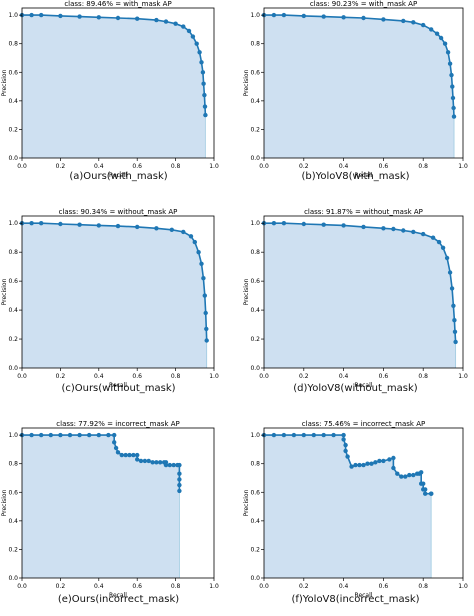 This screenshot has width=474, height=616. What do you see at coordinates (255, 281) in the screenshot?
I see `y-tick-label: 0.6` at bounding box center [255, 281].